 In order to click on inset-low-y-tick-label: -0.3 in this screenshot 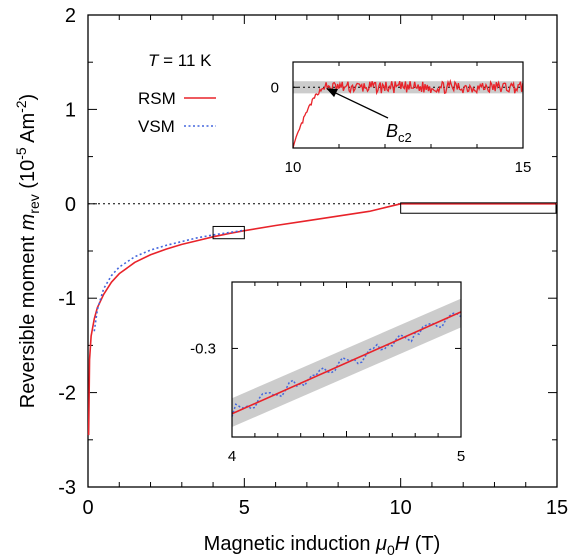, I will do `click(203, 348)`.